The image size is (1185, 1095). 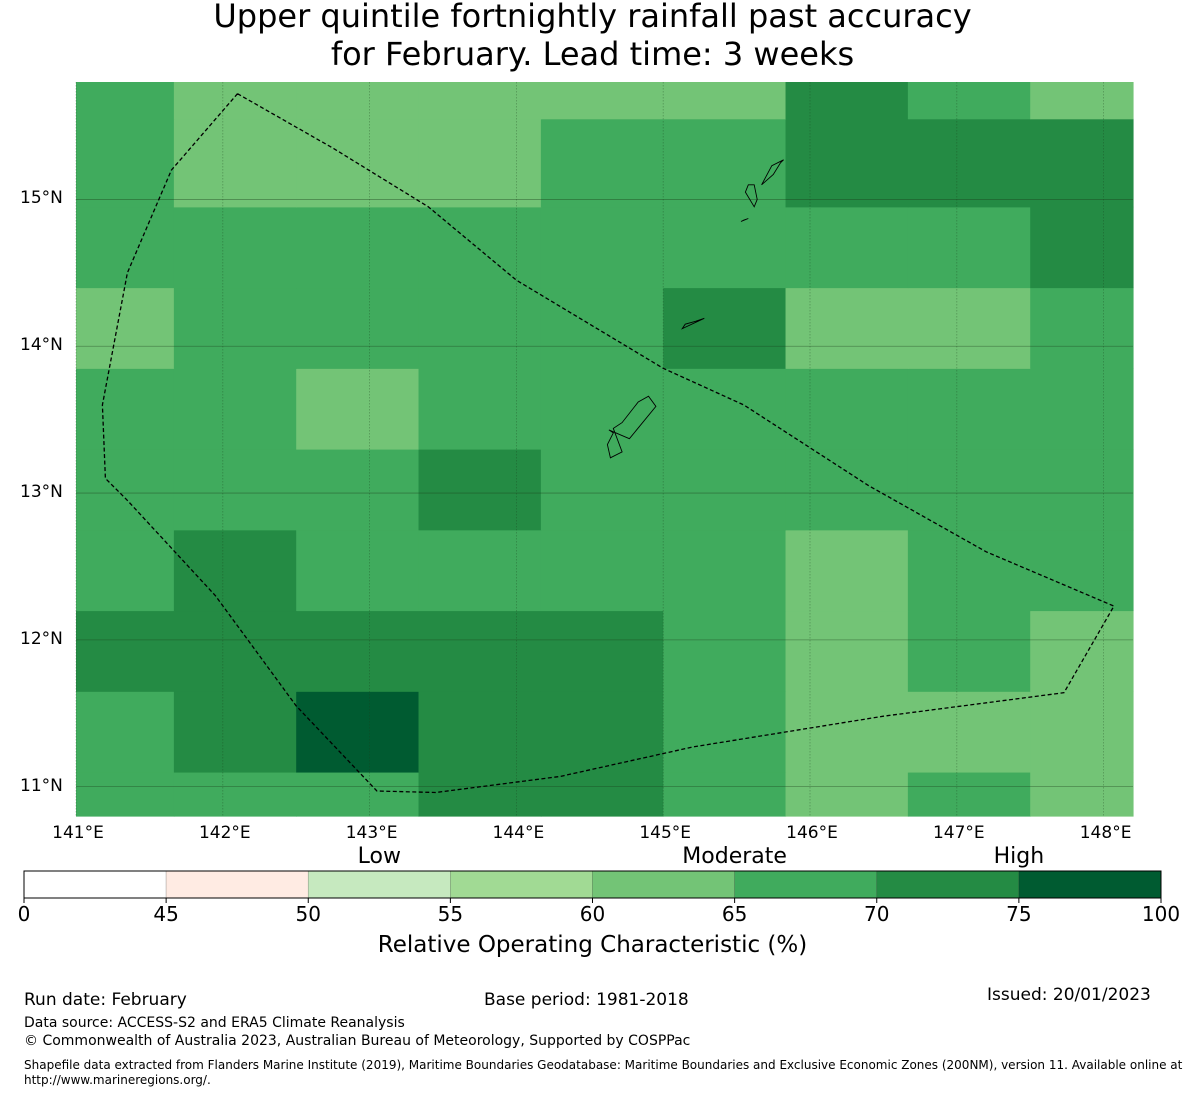 I want to click on issued-date: Issued: 20/01/2023, so click(x=1069, y=995).